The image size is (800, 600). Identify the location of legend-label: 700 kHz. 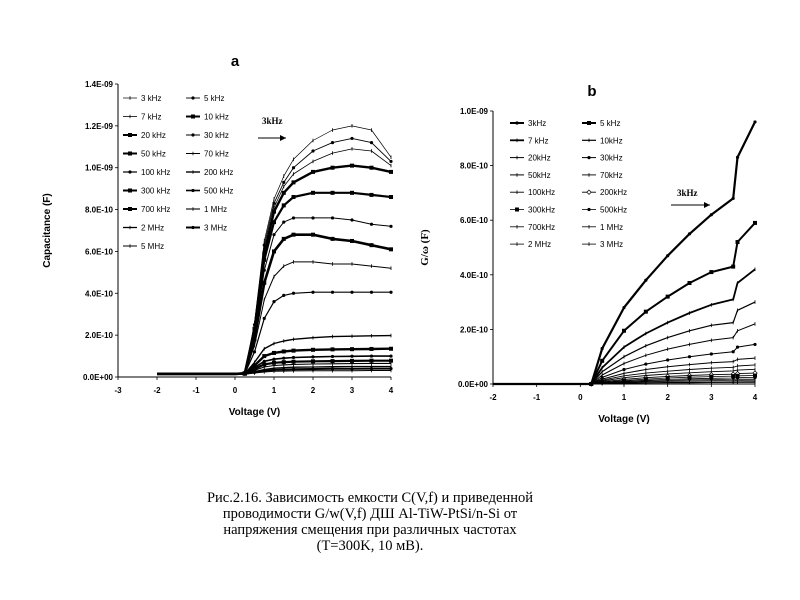
(155, 209).